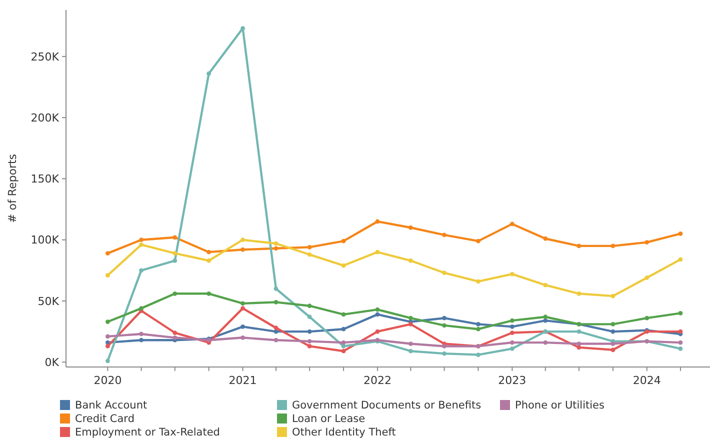 The width and height of the screenshot is (718, 438). Describe the element at coordinates (104, 419) in the screenshot. I see `legend-label: Credit Card` at that location.